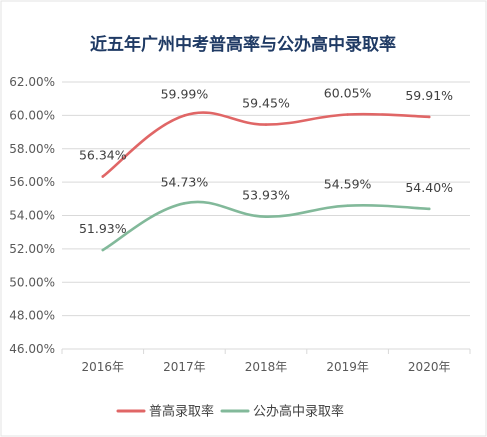 The width and height of the screenshot is (487, 437). Describe the element at coordinates (347, 367) in the screenshot. I see `x-tick-label: 2019年` at that location.